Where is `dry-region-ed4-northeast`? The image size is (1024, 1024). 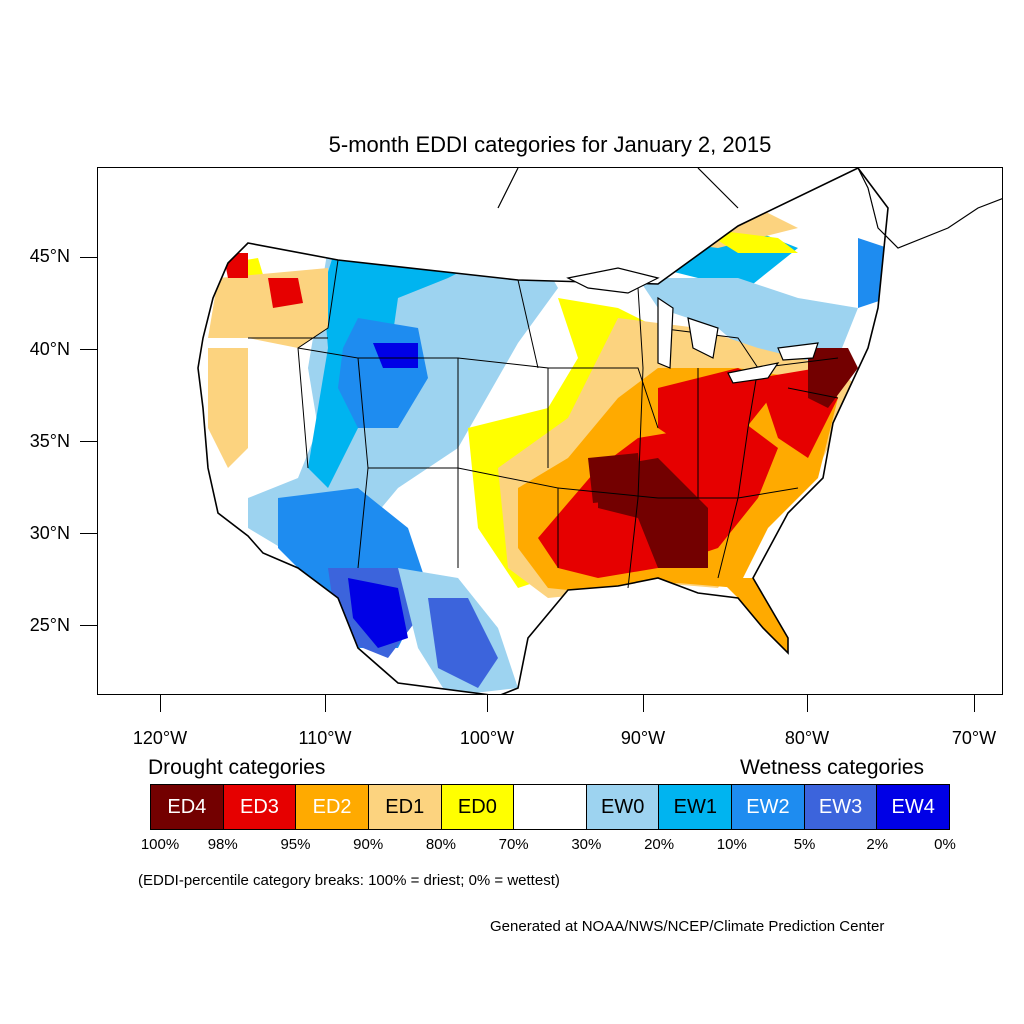 dry-region-ed4-northeast is located at coordinates (833, 378).